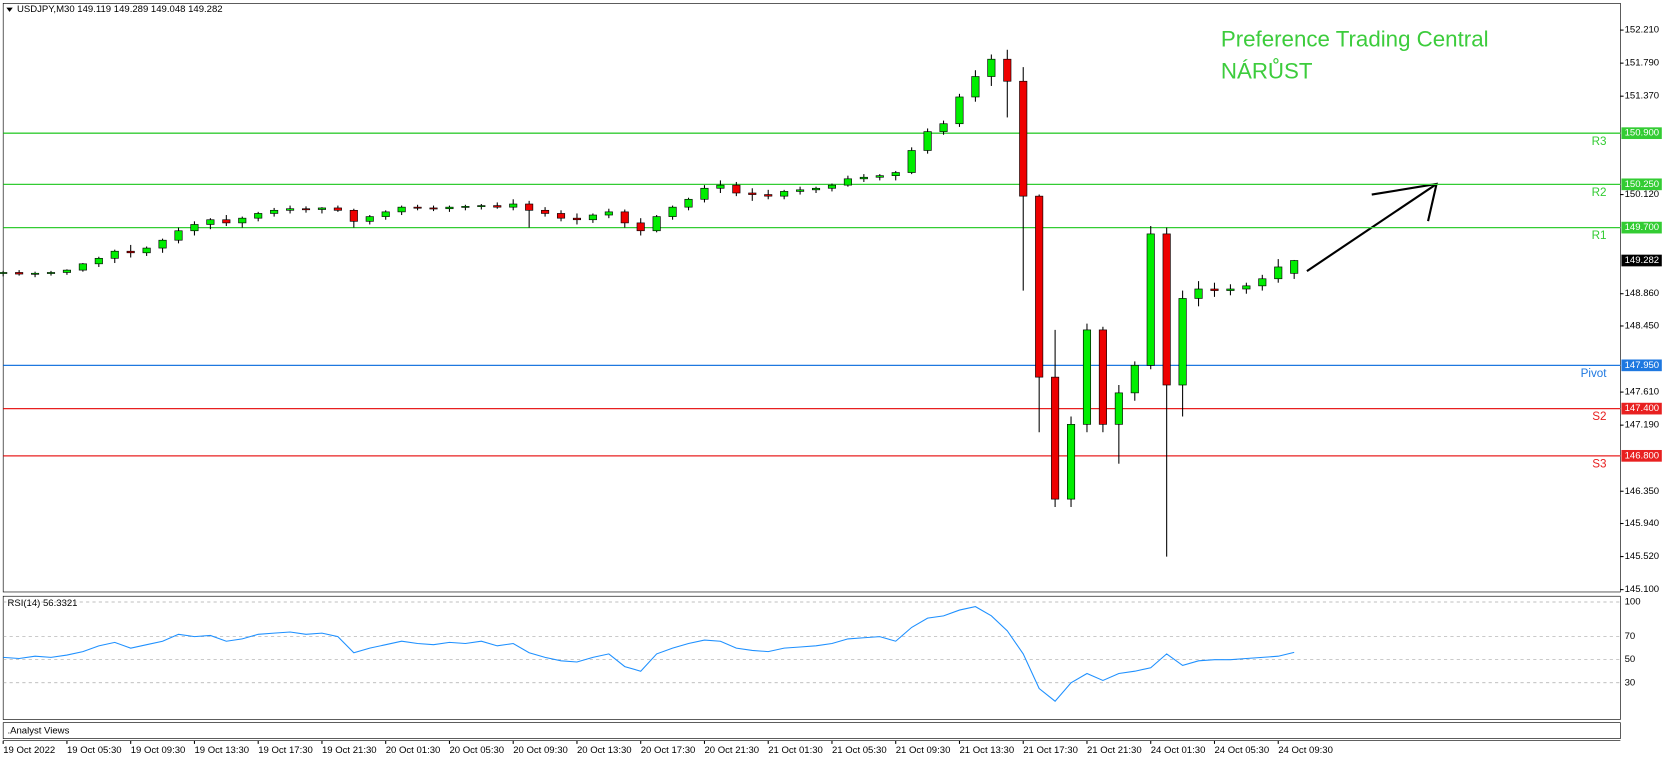 Image resolution: width=1665 pixels, height=765 pixels. Describe the element at coordinates (1642, 455) in the screenshot. I see `level-price-label: 146.800` at that location.